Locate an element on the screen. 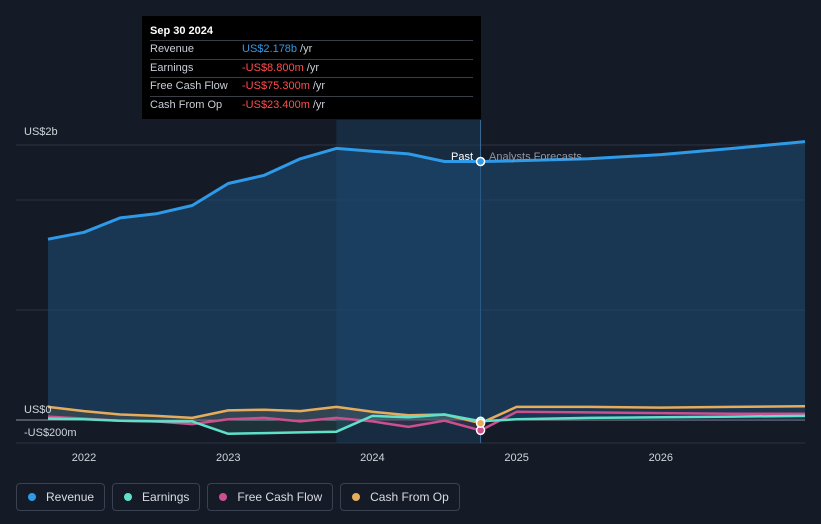  hover-markers is located at coordinates (480, 296).